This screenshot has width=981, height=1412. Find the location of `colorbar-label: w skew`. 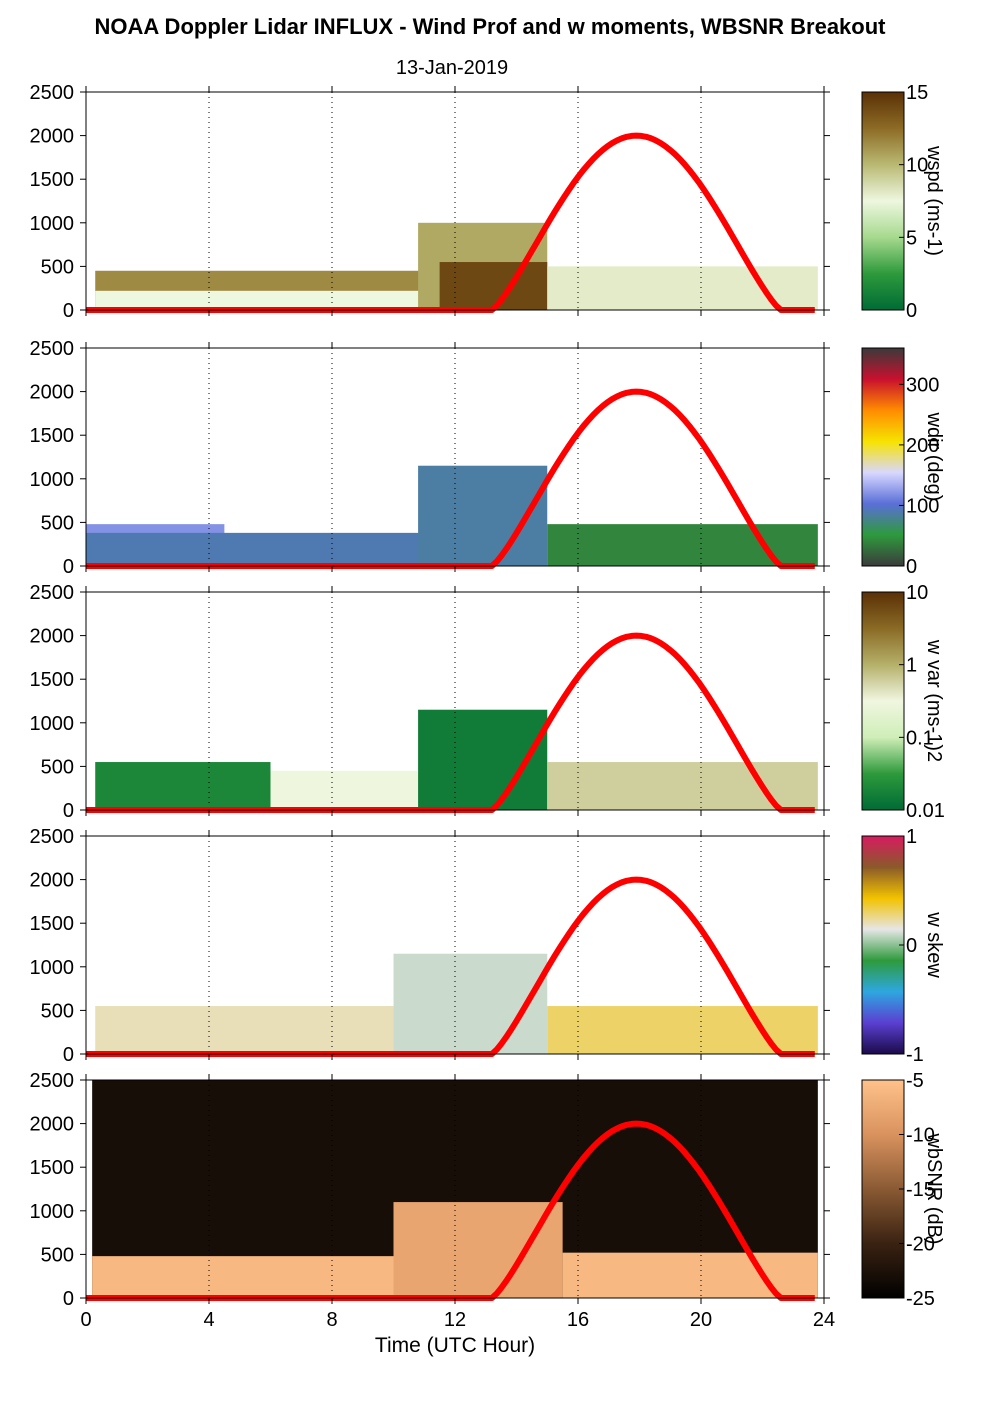

colorbar-label: w skew is located at coordinates (934, 944).